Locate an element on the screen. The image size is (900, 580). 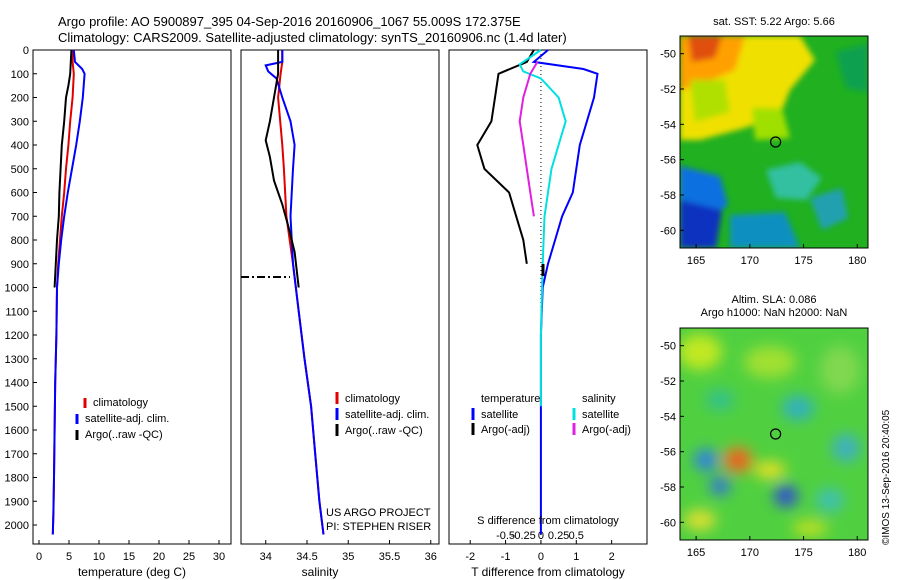
series-line-salinity_argo is located at coordinates (528, 139).